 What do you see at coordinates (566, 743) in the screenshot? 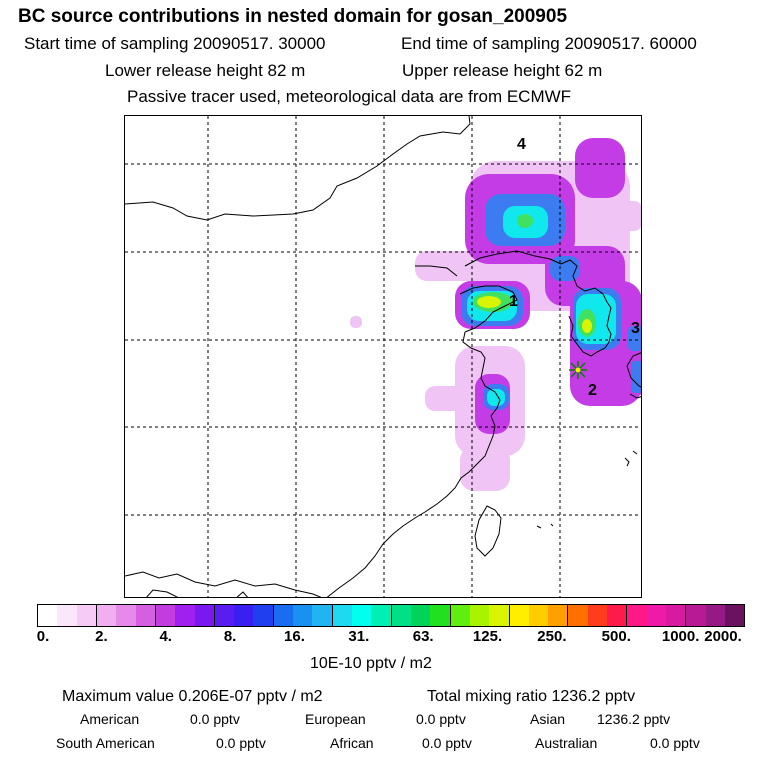
I see `region-australian-label: Australian` at bounding box center [566, 743].